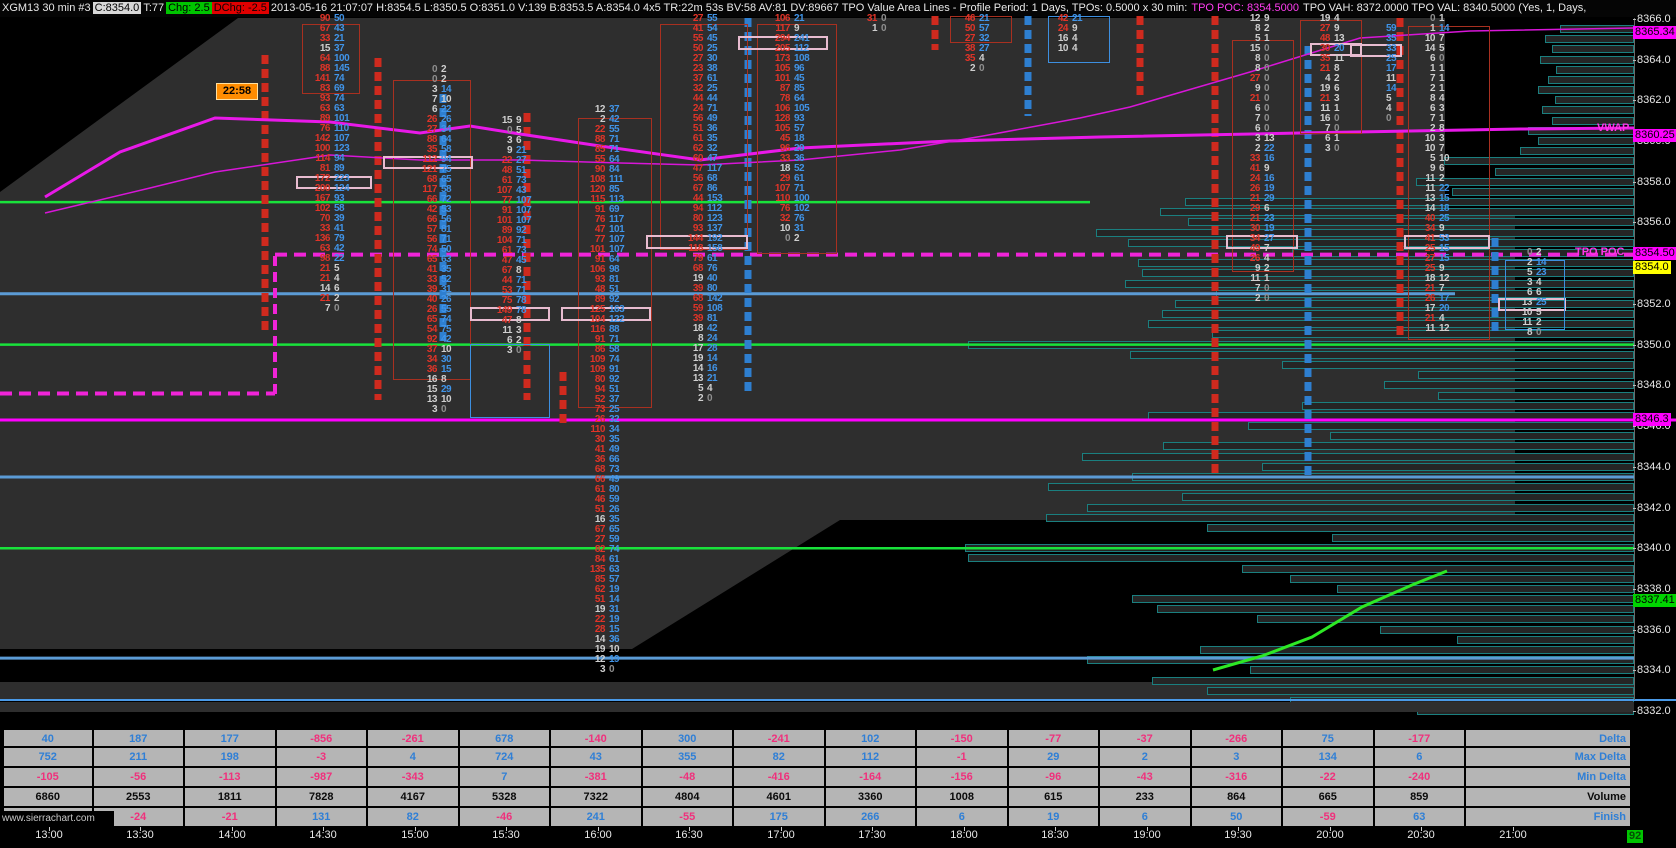 The height and width of the screenshot is (848, 1676). What do you see at coordinates (614, 290) in the screenshot?
I see `ask-volume: 51` at bounding box center [614, 290].